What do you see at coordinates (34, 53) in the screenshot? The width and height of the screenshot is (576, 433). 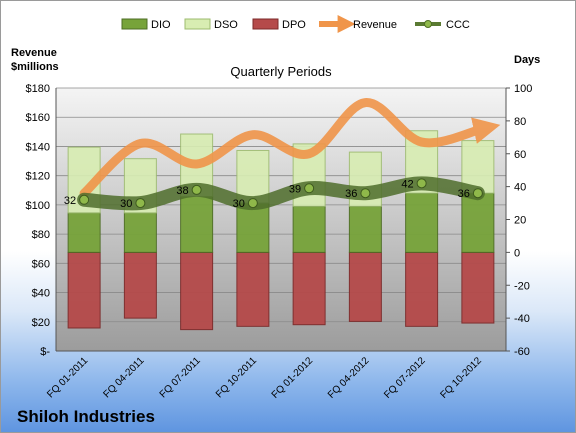 I see `left-axis-label-line1: Revenue` at bounding box center [34, 53].